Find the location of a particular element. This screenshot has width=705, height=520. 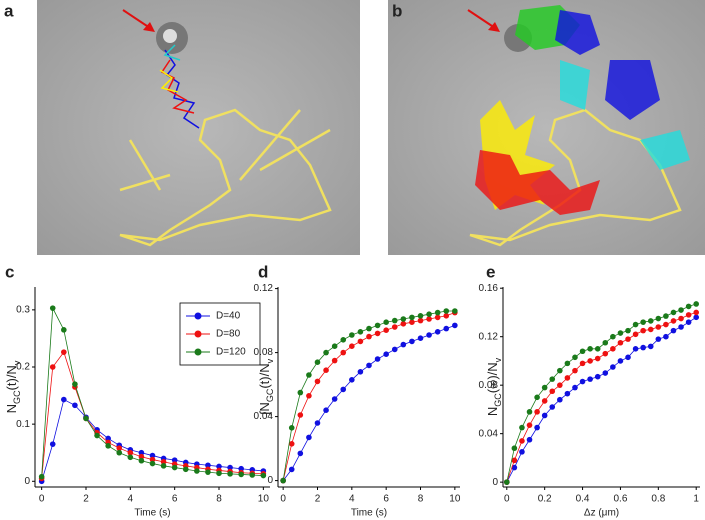

y-tick-label: 0.12 is located at coordinates (264, 288).